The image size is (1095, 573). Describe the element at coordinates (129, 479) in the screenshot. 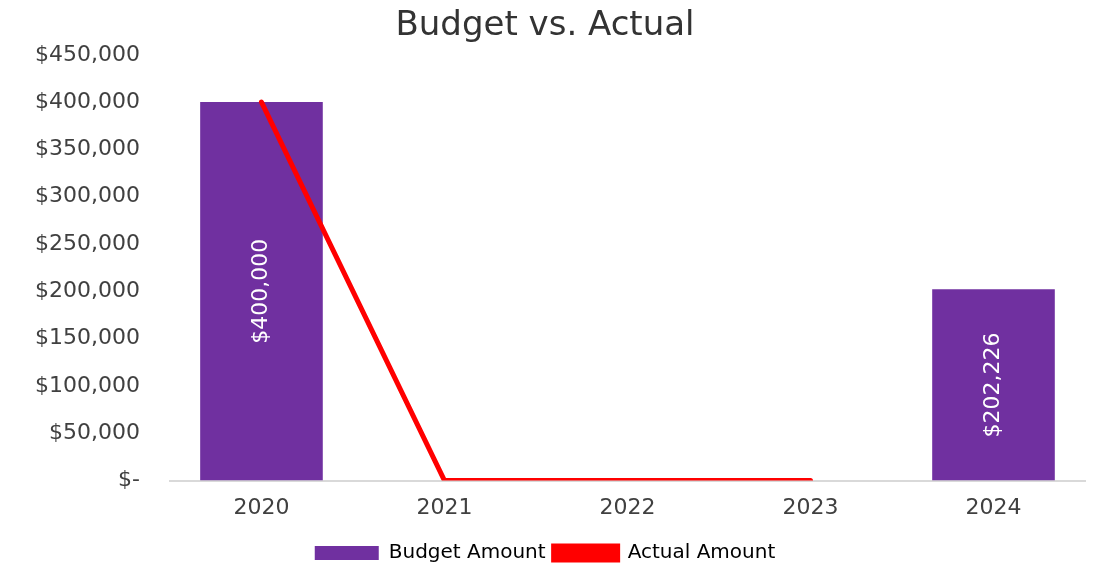

I see `y-tick-label: $-` at that location.